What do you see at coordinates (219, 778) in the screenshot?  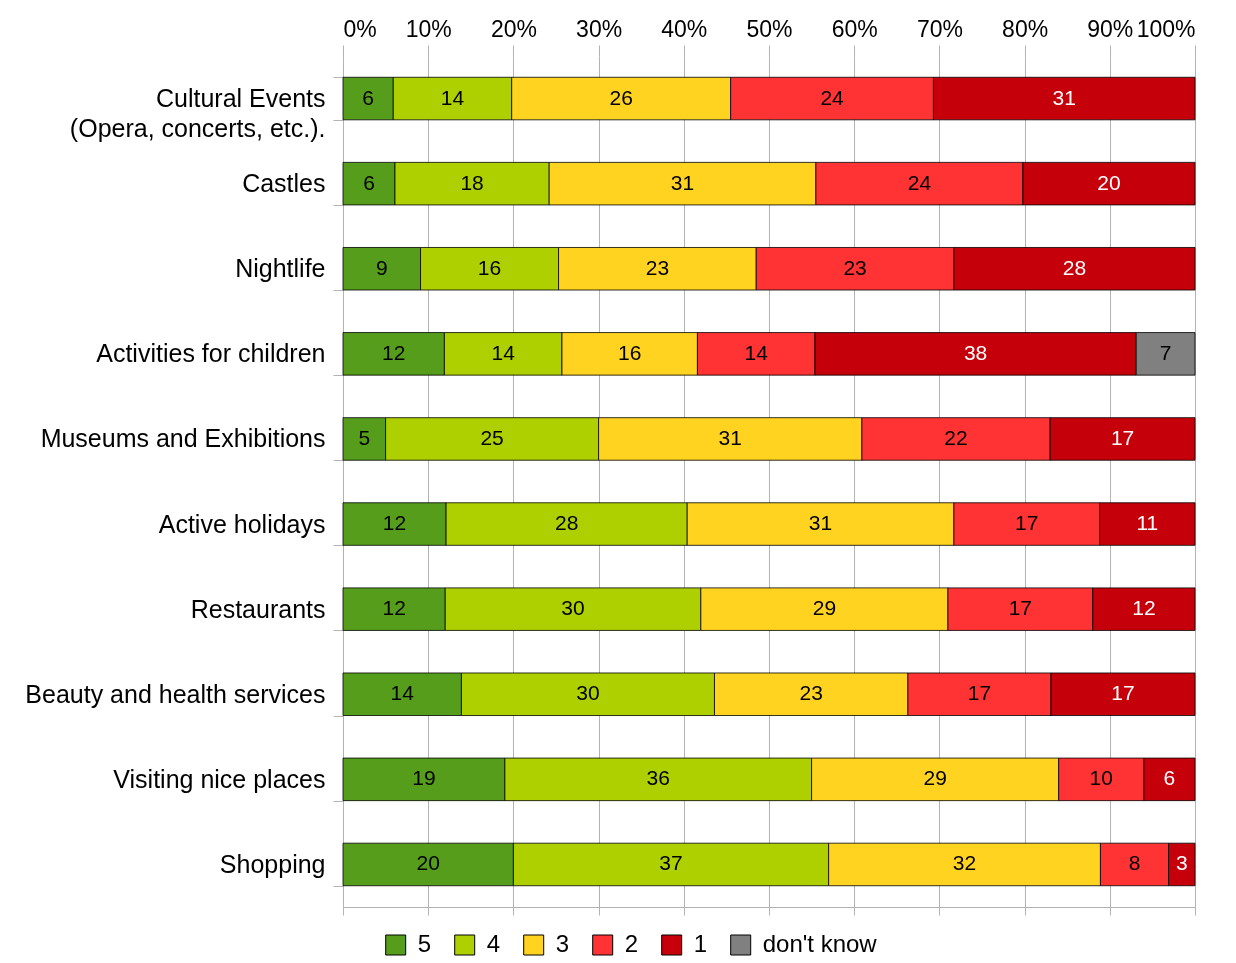 I see `y-tick-label: Visiting nice places` at bounding box center [219, 778].